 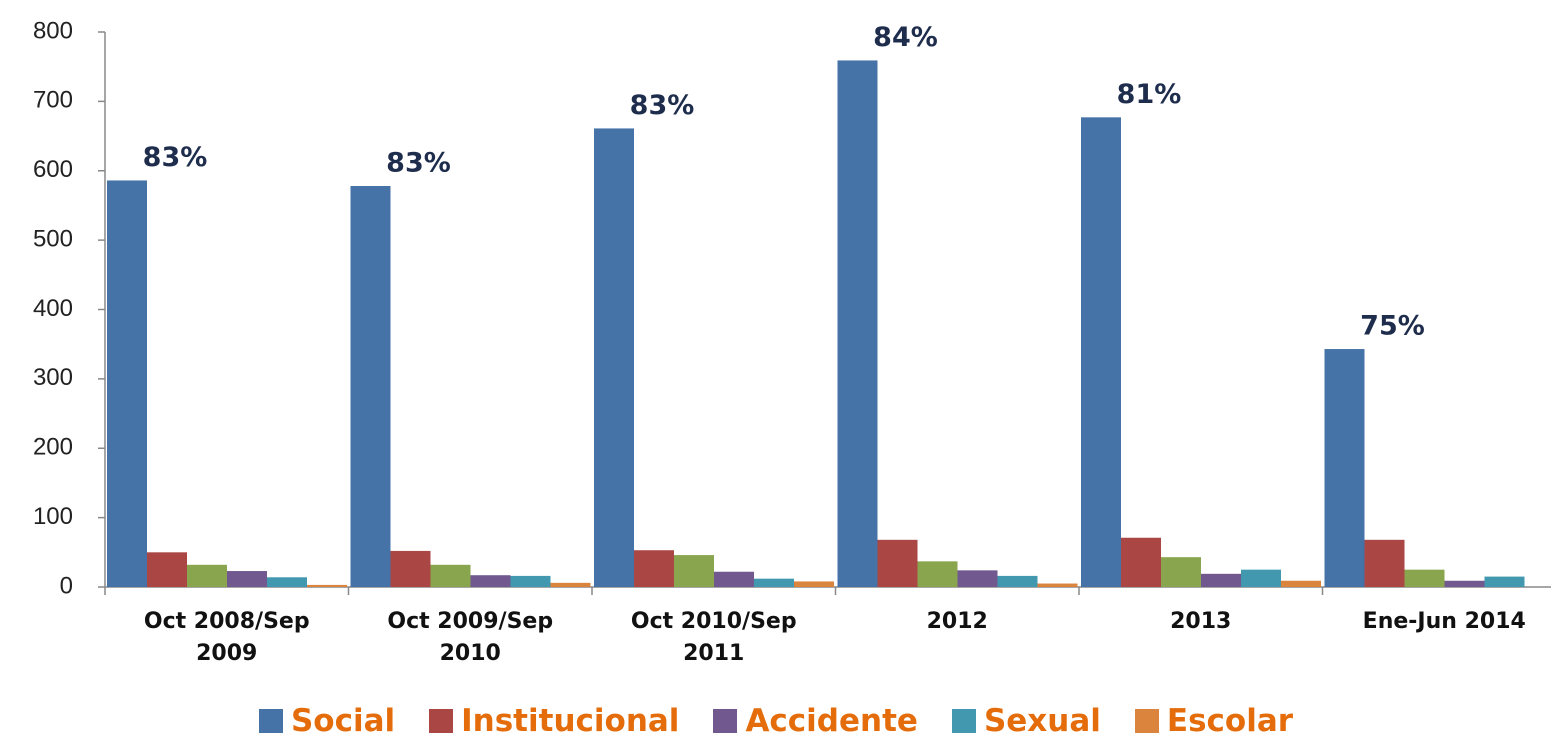 What do you see at coordinates (1392, 326) in the screenshot?
I see `annotation: 75%` at bounding box center [1392, 326].